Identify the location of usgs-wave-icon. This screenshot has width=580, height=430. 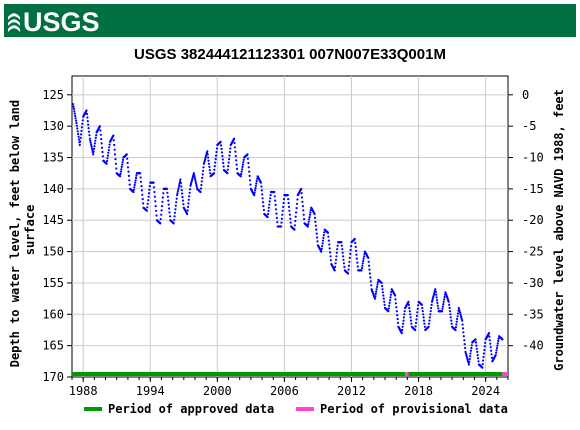
(14, 22).